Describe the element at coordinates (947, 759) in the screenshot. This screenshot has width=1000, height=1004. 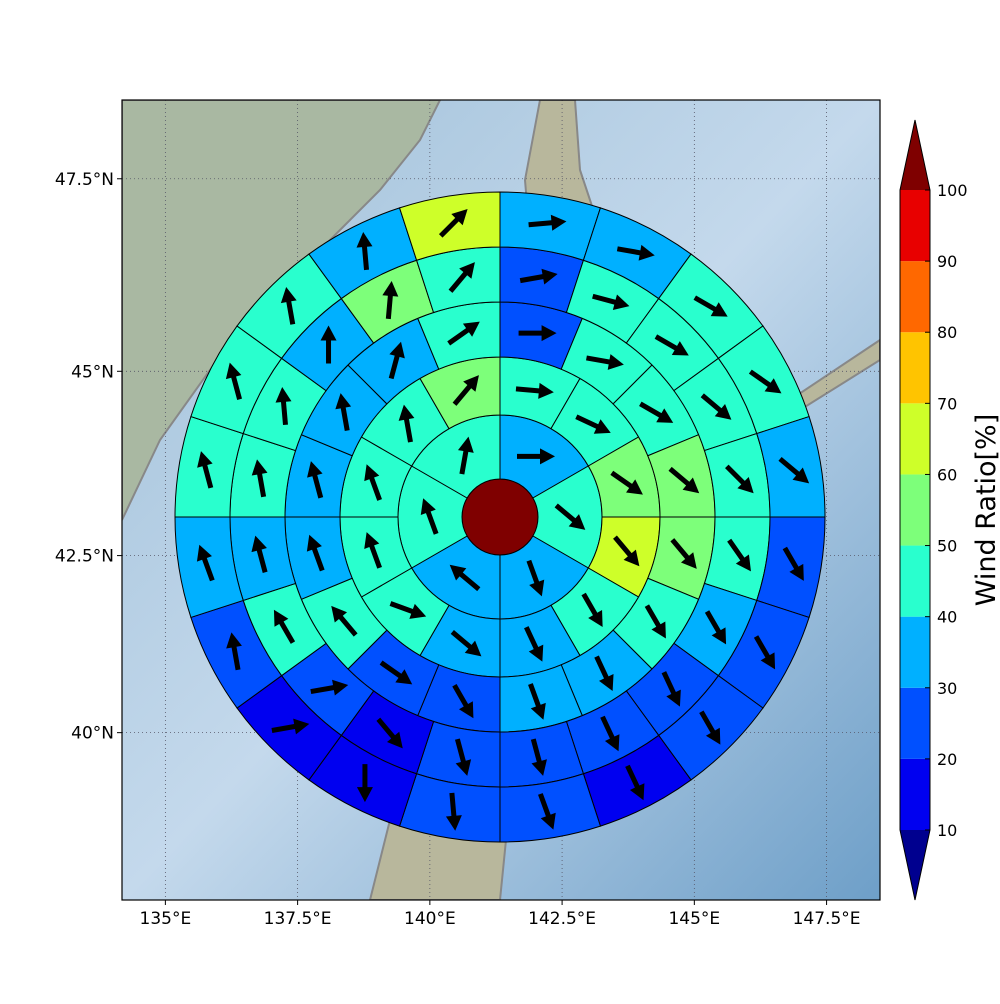
I see `colorbar-tick-label: 20` at that location.